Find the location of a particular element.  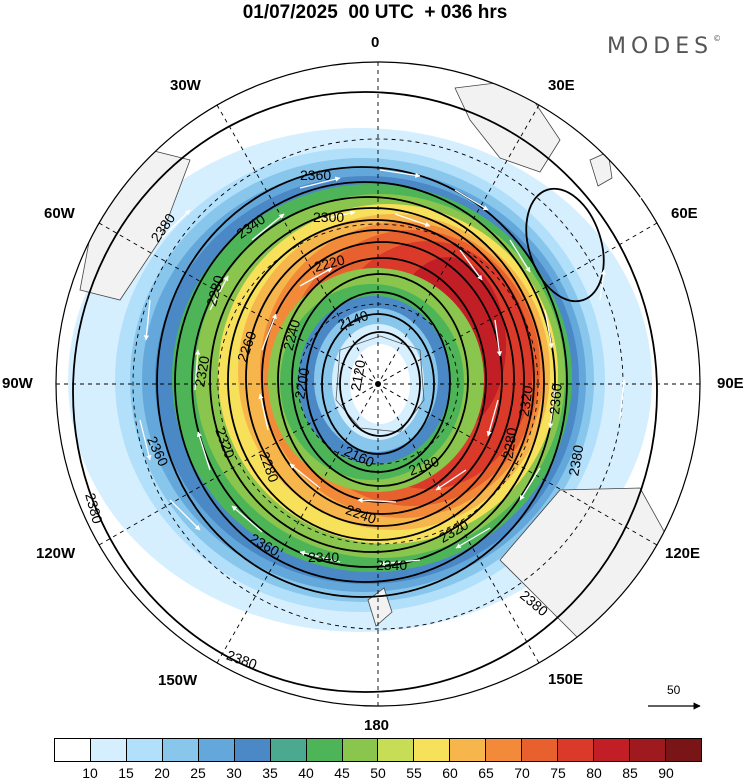

colorbar-tick-label: 40 is located at coordinates (306, 773).